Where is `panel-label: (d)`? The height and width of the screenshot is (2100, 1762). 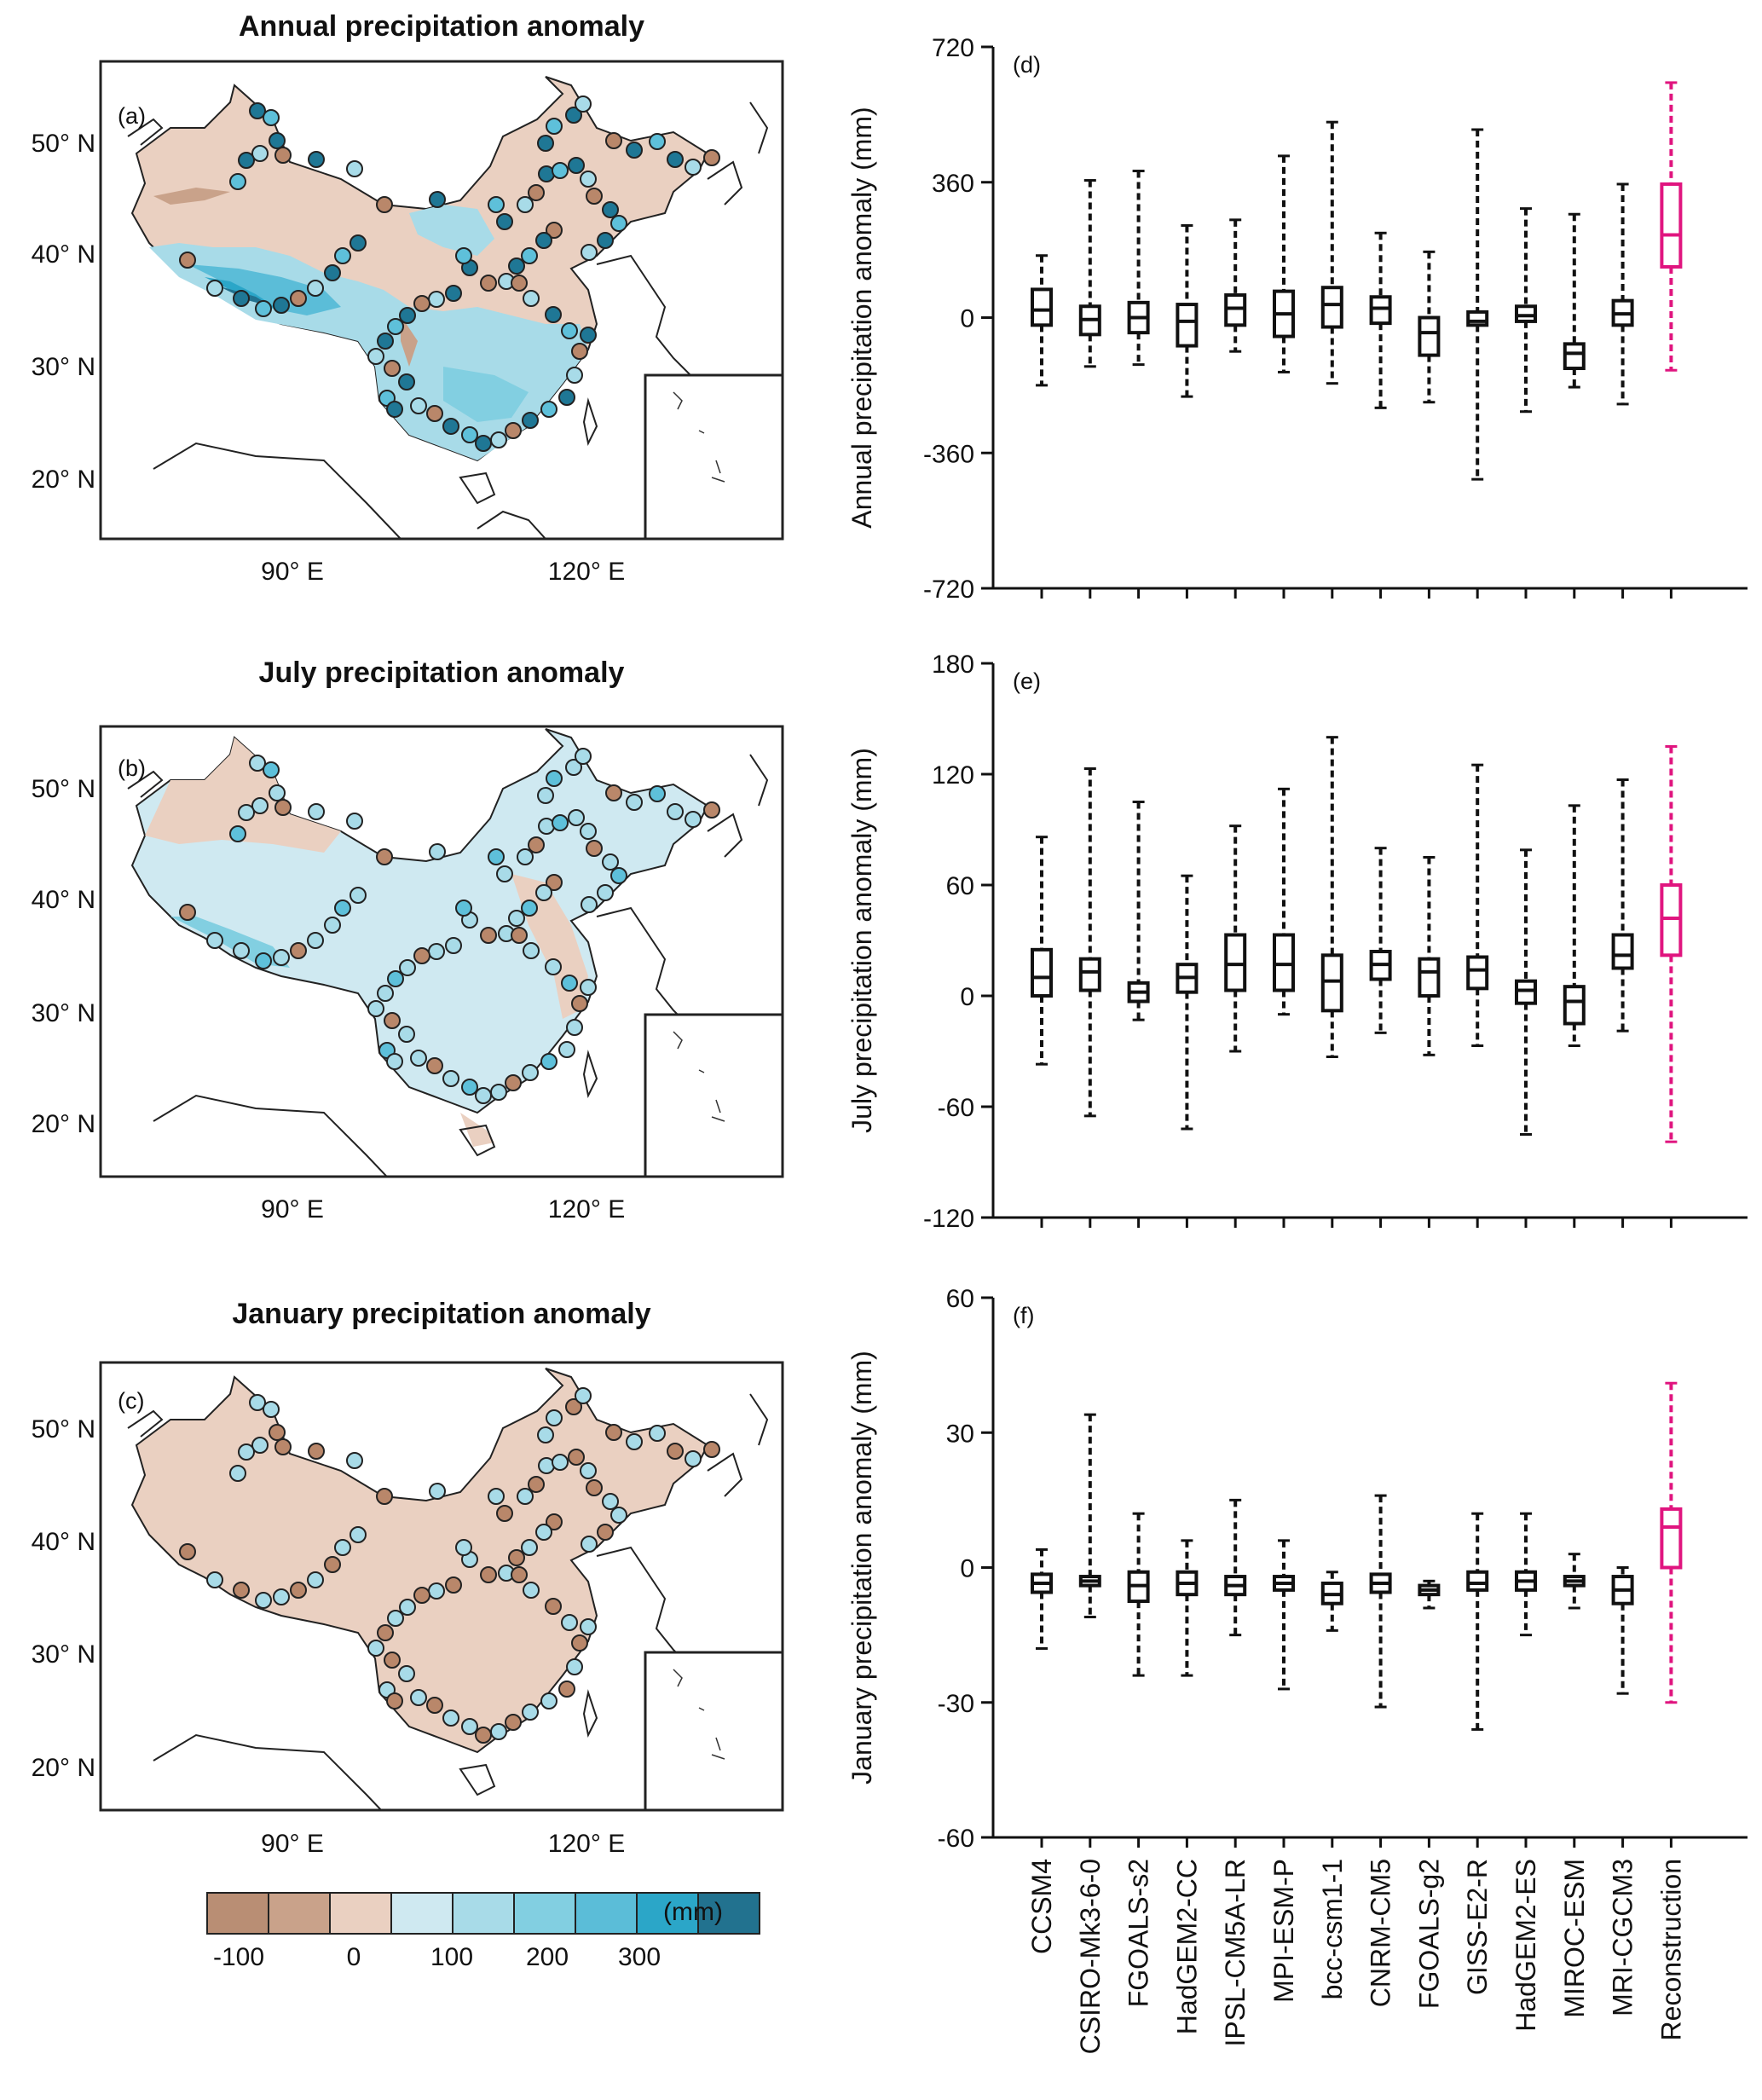
panel-label: (d) is located at coordinates (1027, 65).